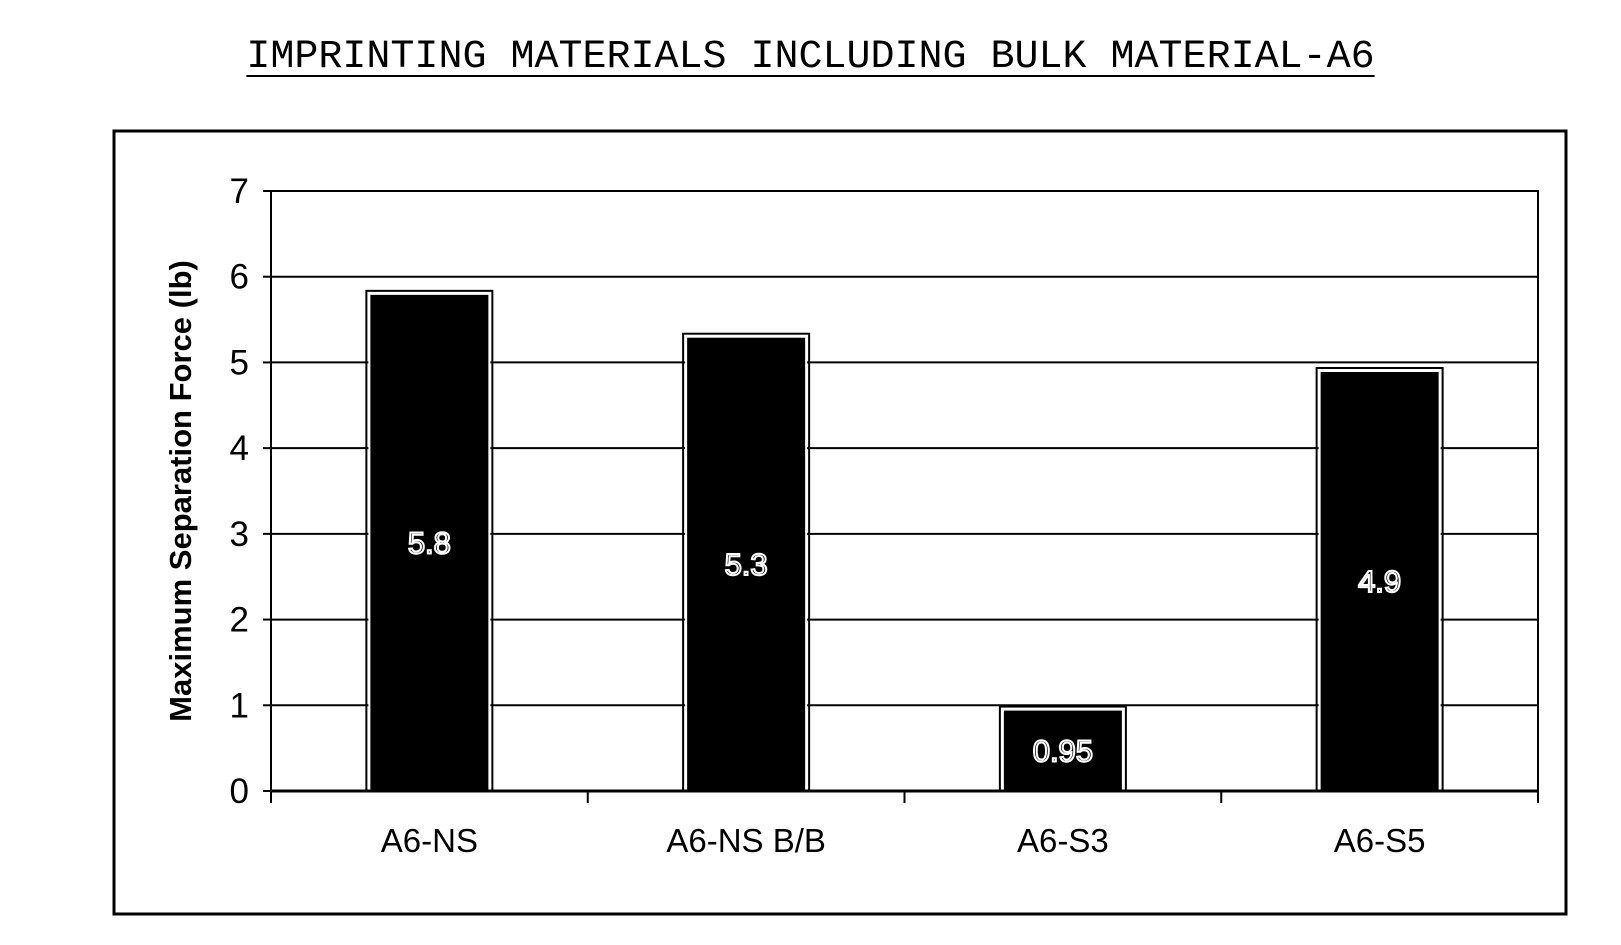 The width and height of the screenshot is (1621, 945). Describe the element at coordinates (239, 277) in the screenshot. I see `y-tick-label: 6` at that location.